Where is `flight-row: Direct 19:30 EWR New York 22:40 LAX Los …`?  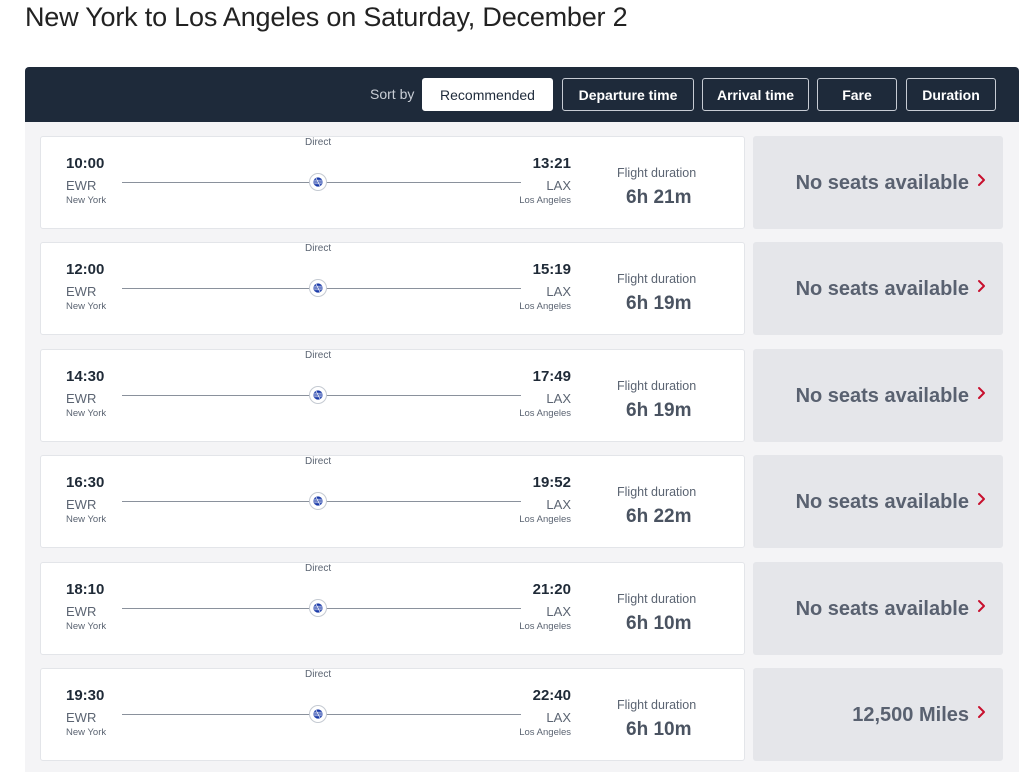 flight-row: Direct 19:30 EWR New York 22:40 LAX Los … is located at coordinates (522, 714).